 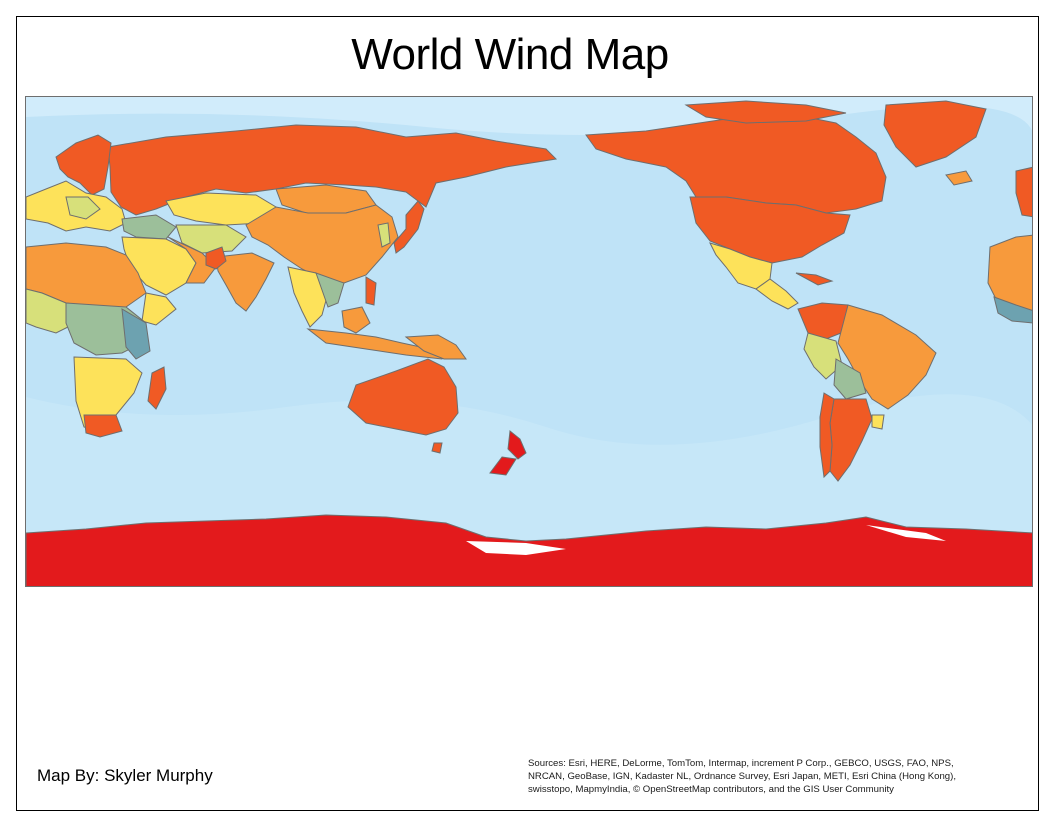 What do you see at coordinates (83, 208) in the screenshot?
I see `region-central-europe` at bounding box center [83, 208].